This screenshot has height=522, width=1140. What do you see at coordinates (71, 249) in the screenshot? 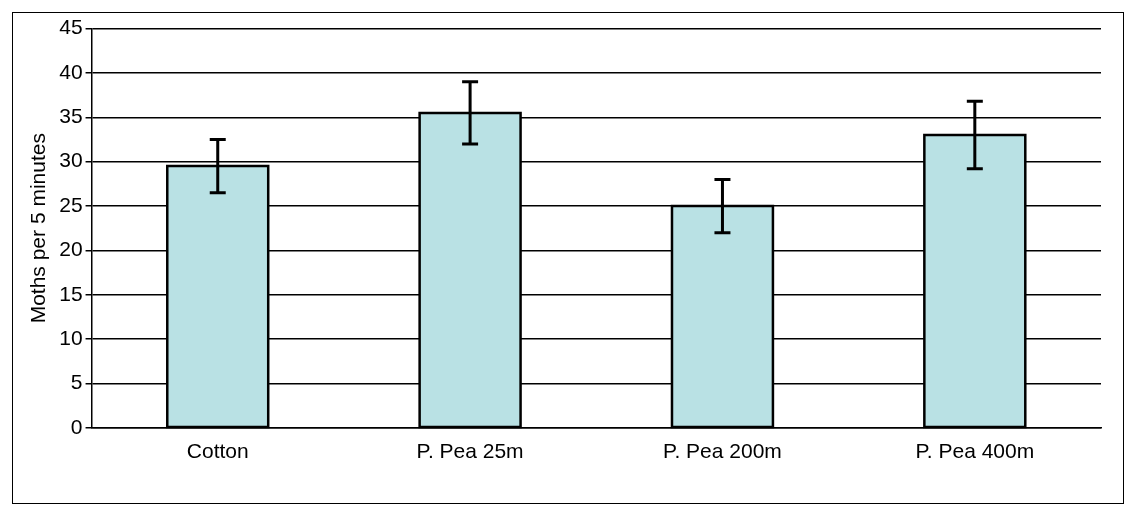
I see `y-tick-label: 20` at bounding box center [71, 249].